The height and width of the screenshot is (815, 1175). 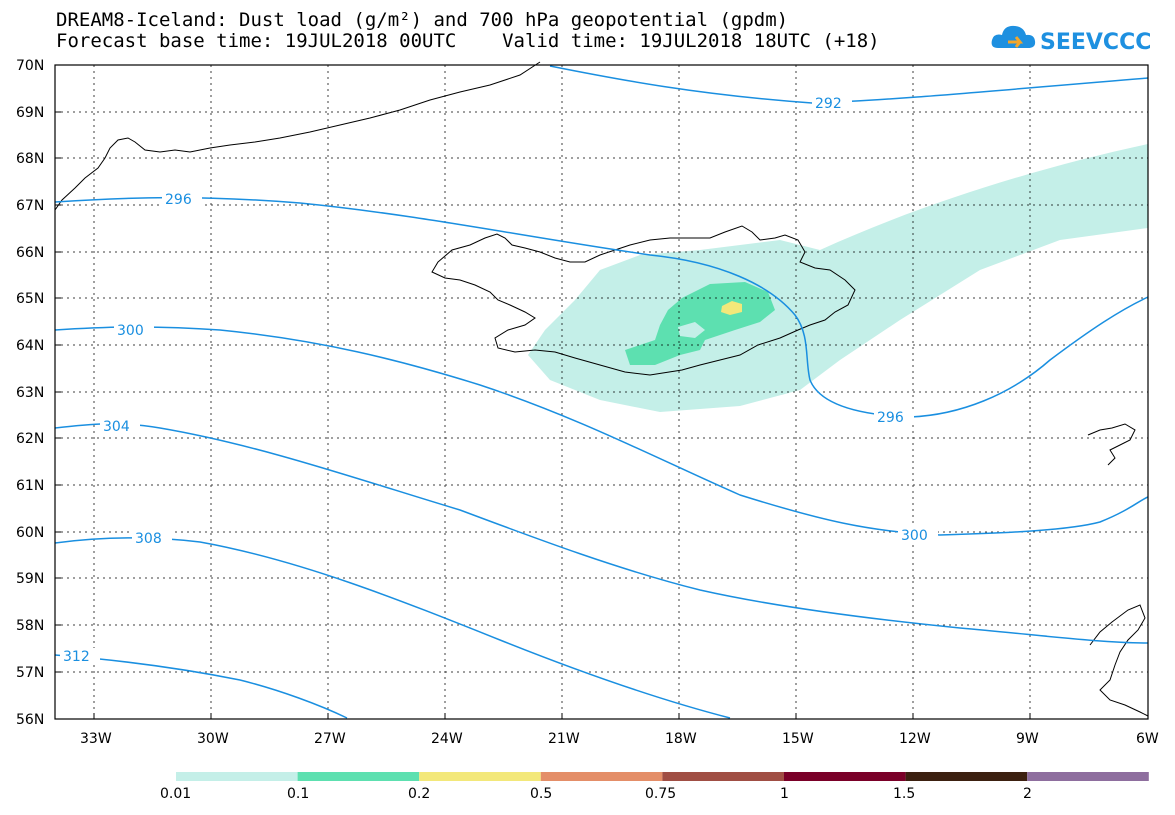 What do you see at coordinates (915, 739) in the screenshot?
I see `lon-label: 12W` at bounding box center [915, 739].